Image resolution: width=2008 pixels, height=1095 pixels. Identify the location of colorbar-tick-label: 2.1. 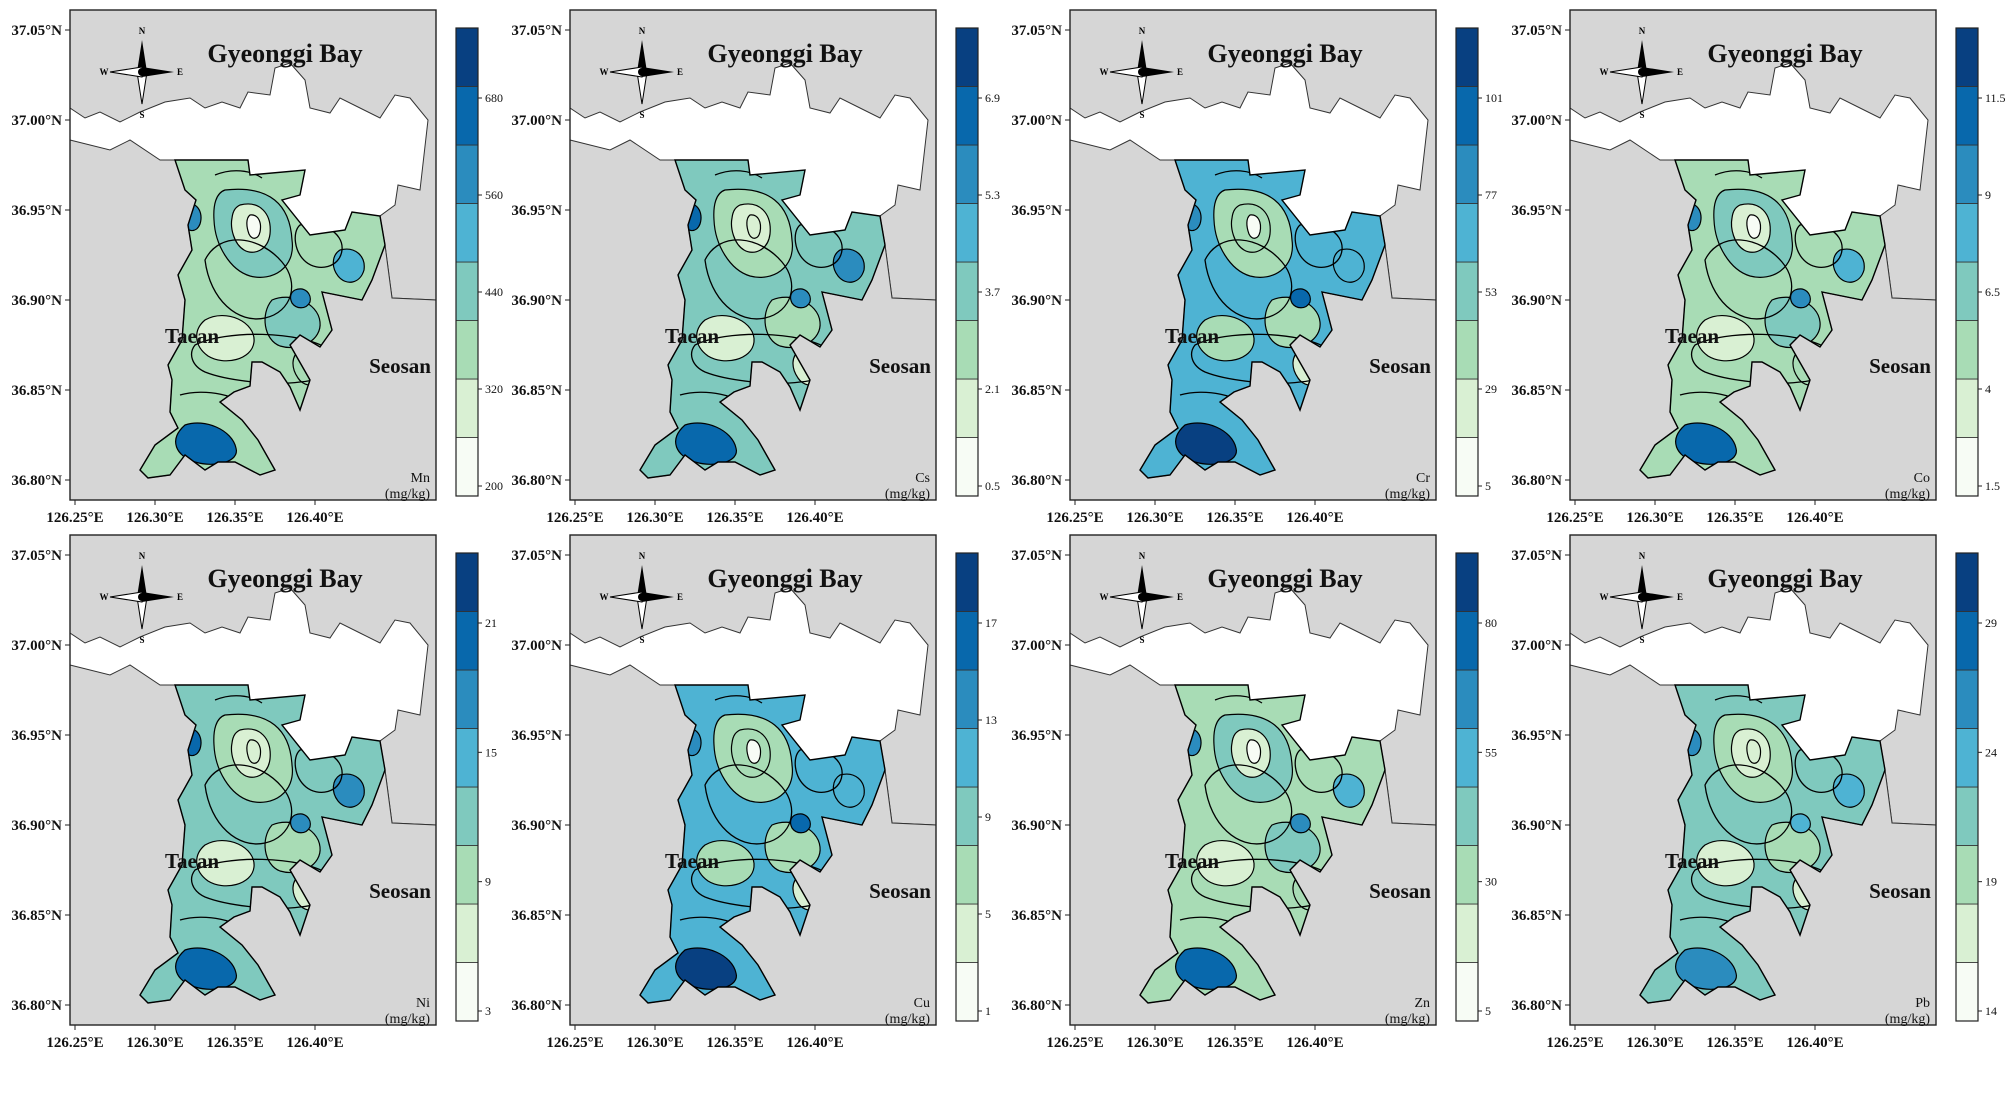
(992, 389).